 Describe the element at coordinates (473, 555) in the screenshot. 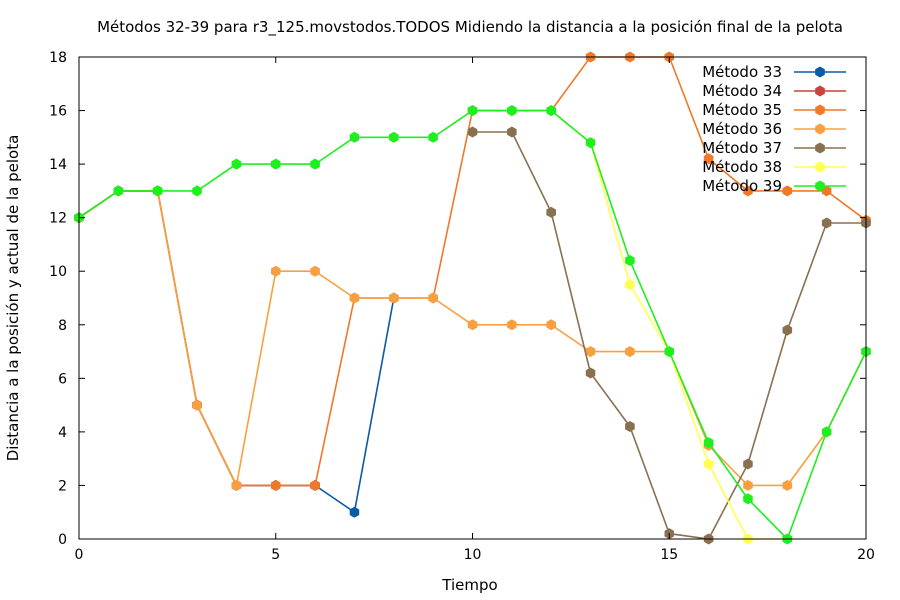

I see `x-tick-label: 10` at that location.